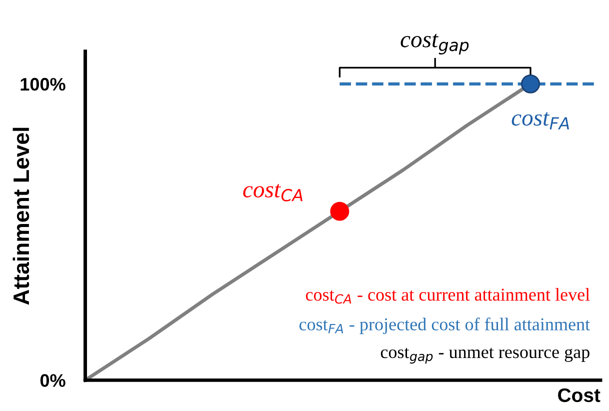 The image size is (609, 411). I want to click on y-axis-title: Attainment Level, so click(21, 216).